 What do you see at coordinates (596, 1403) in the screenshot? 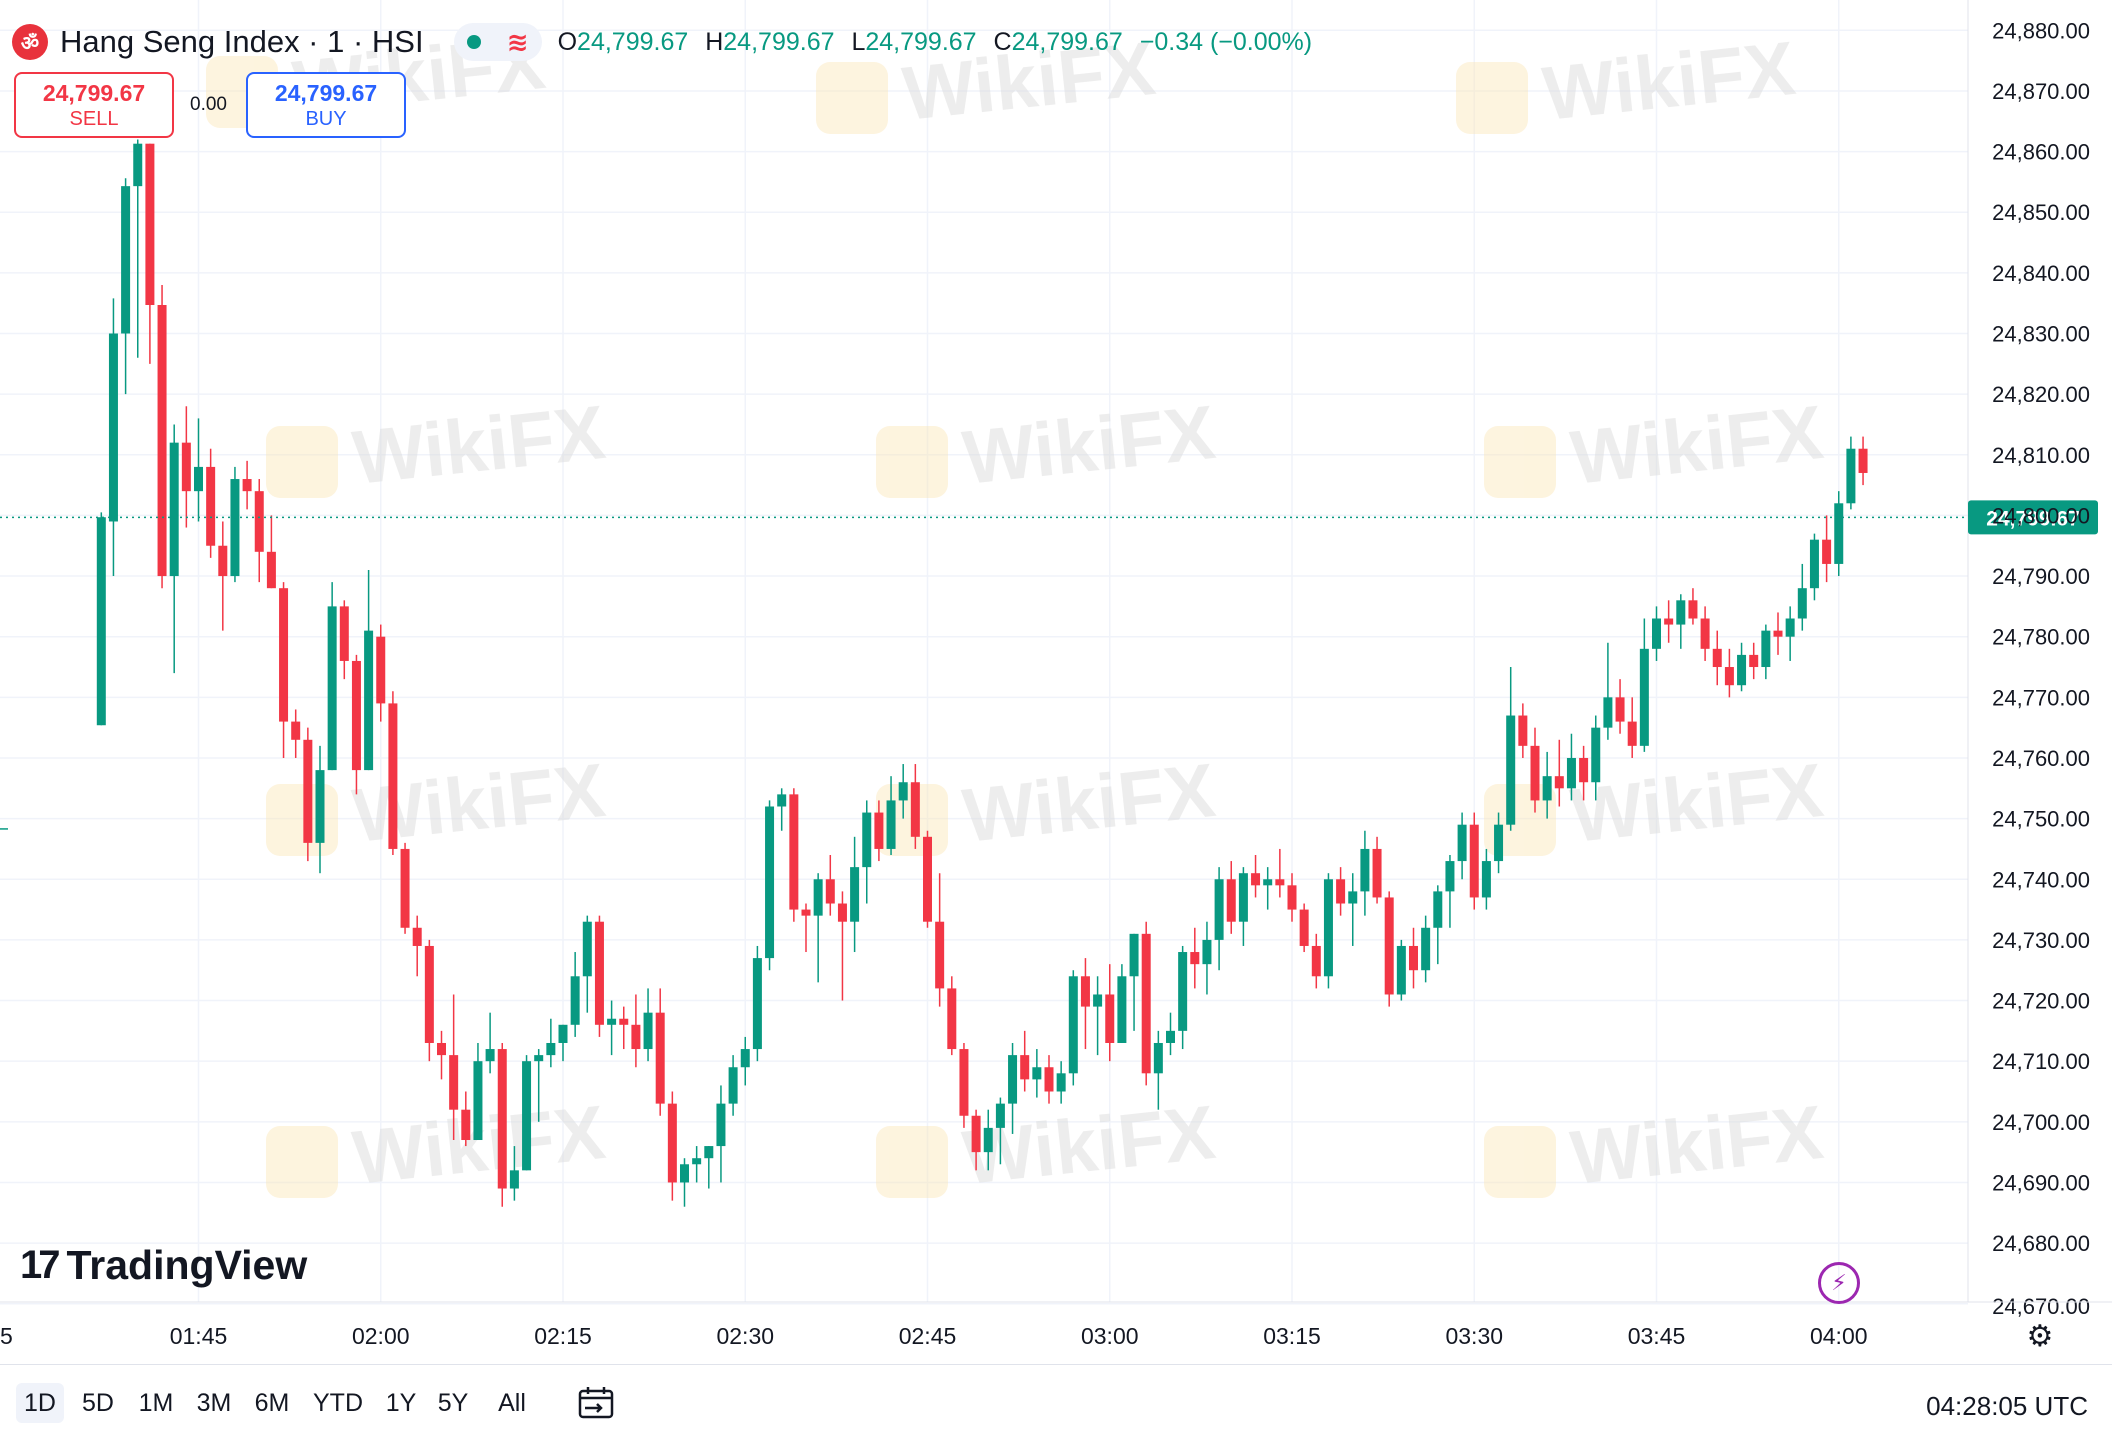
I see `go-to-date-calendar-icon` at bounding box center [596, 1403].